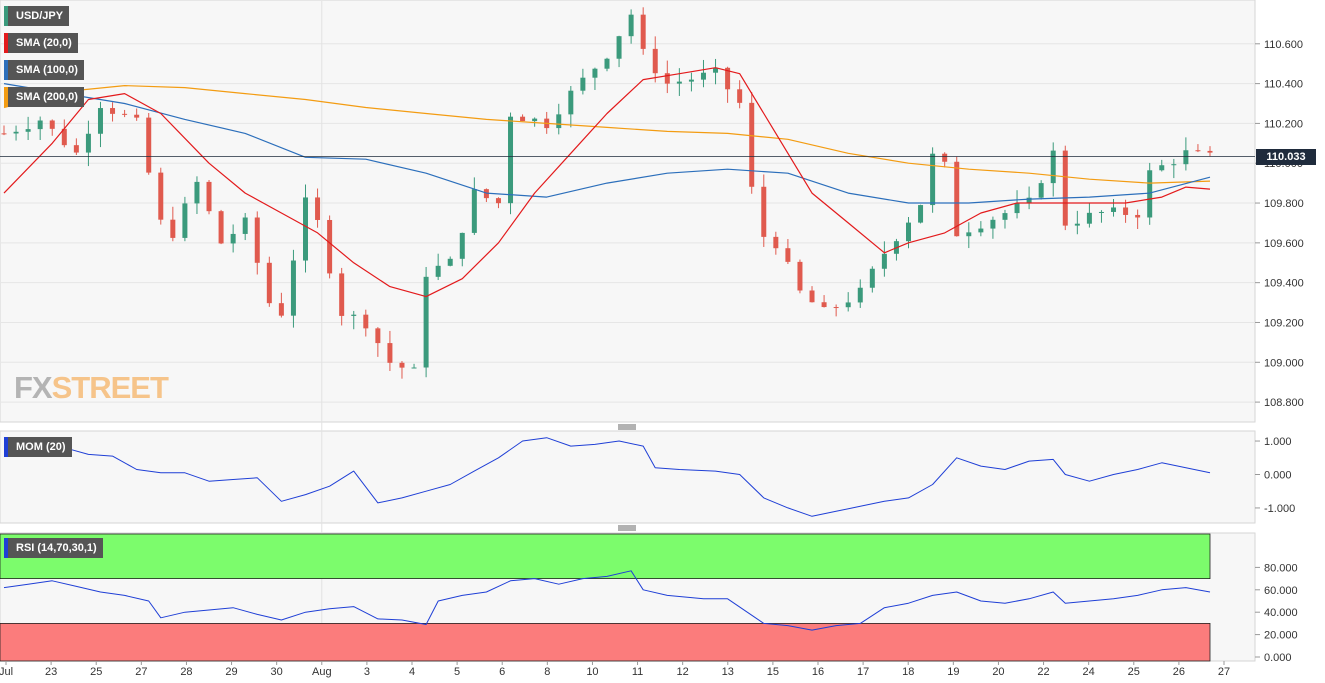 This screenshot has height=683, width=1325. Describe the element at coordinates (47, 97) in the screenshot. I see `sma200-text: SMA (200,0)` at that location.